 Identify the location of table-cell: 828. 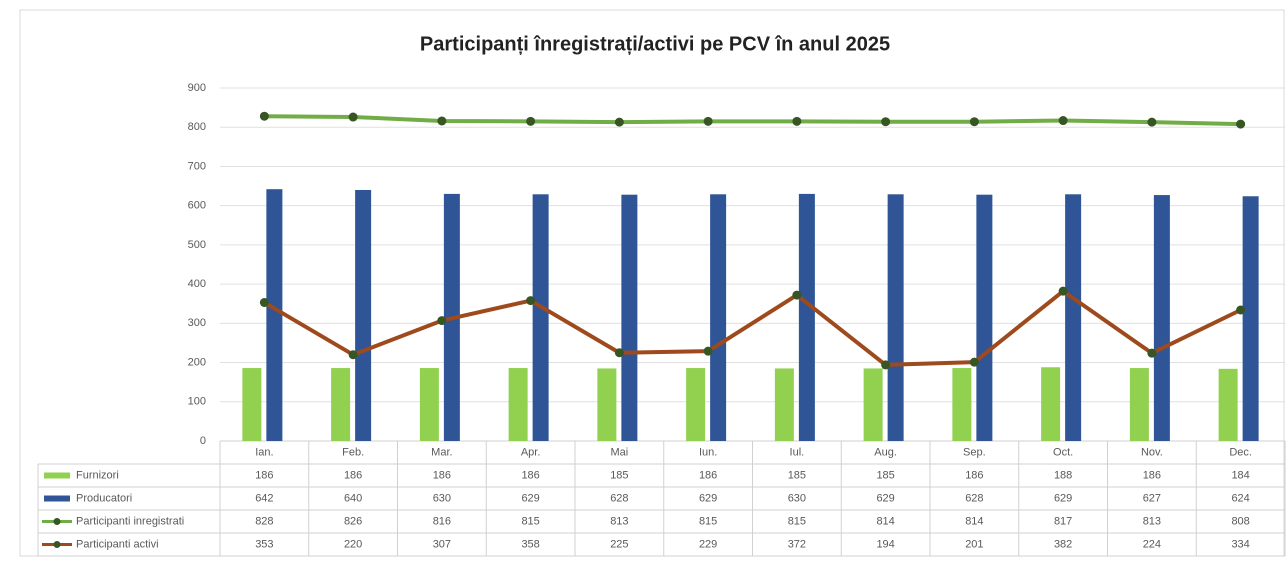
(264, 521).